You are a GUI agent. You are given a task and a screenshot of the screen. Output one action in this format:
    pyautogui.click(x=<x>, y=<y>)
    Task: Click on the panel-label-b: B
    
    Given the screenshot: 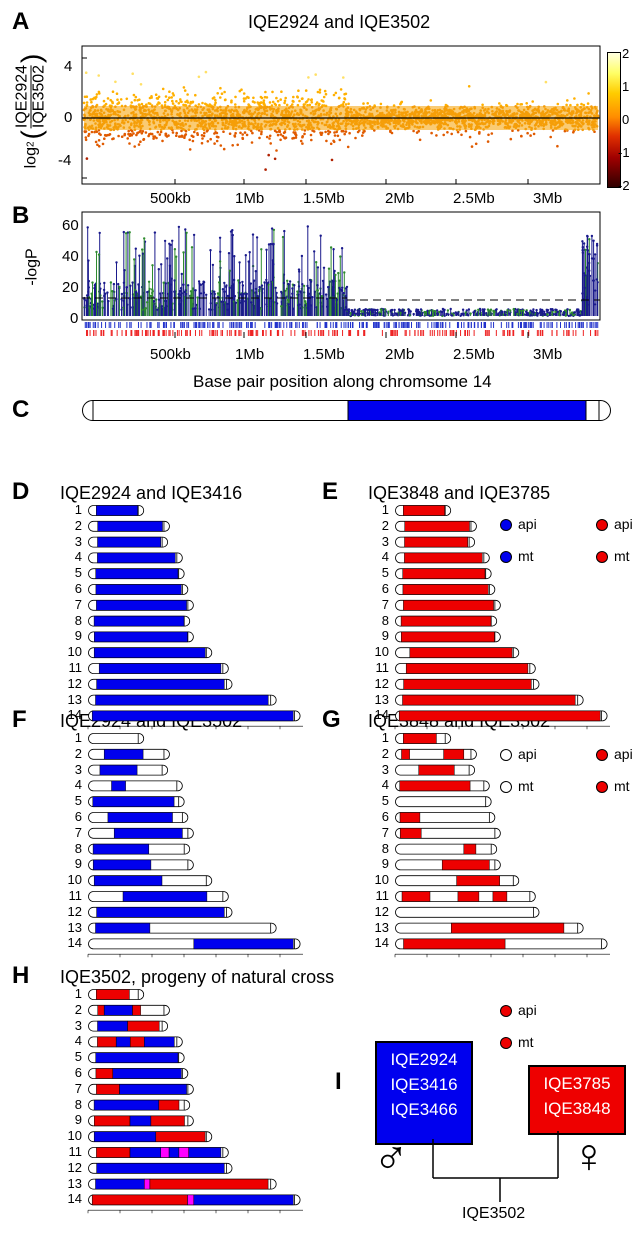 What is the action you would take?
    pyautogui.click(x=21, y=215)
    